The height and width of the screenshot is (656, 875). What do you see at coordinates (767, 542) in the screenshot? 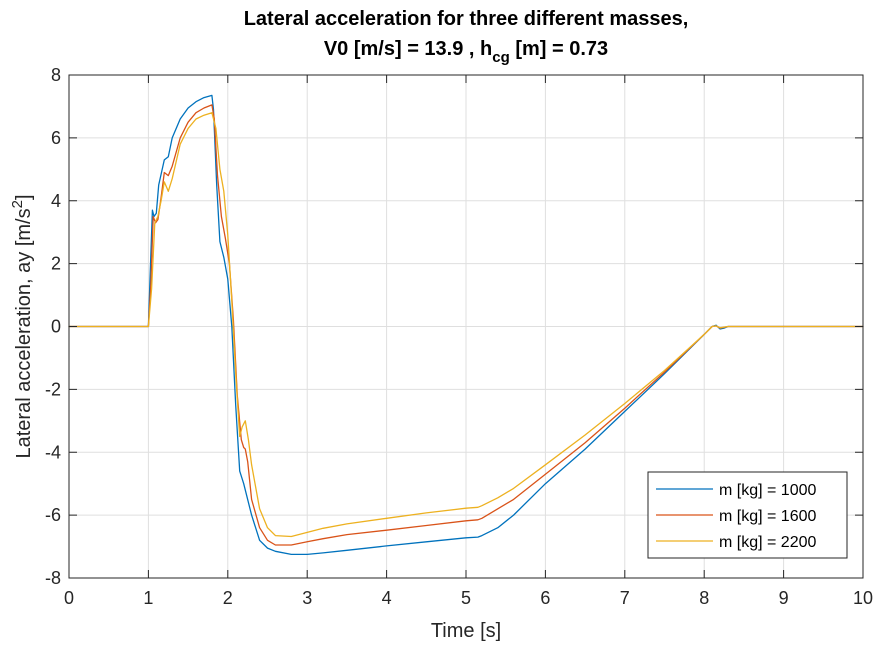
I see `legend-entry-2200: m [kg] = 2200` at bounding box center [767, 542].